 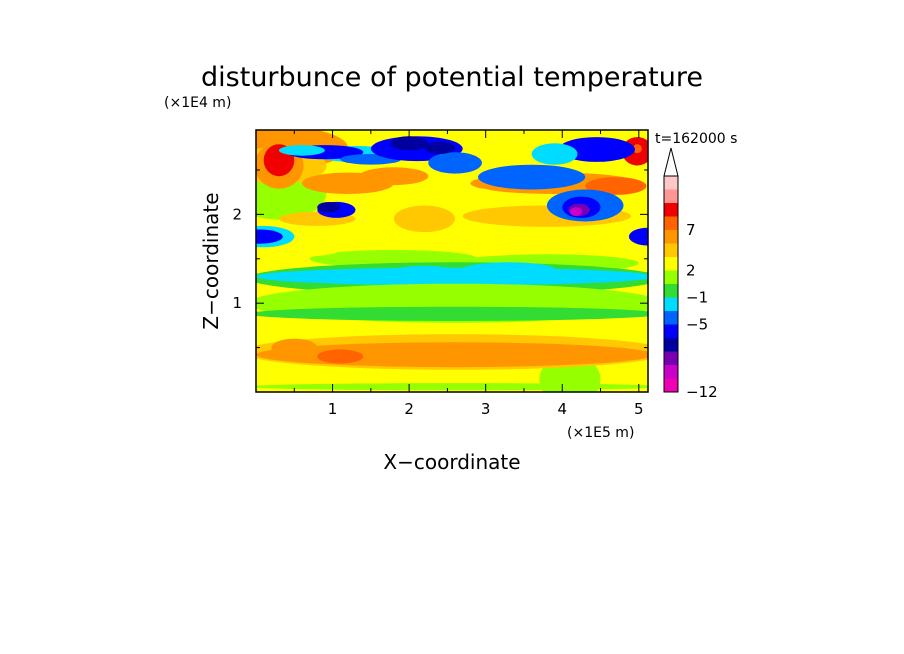 I want to click on colorbar-label: −12, so click(x=702, y=392).